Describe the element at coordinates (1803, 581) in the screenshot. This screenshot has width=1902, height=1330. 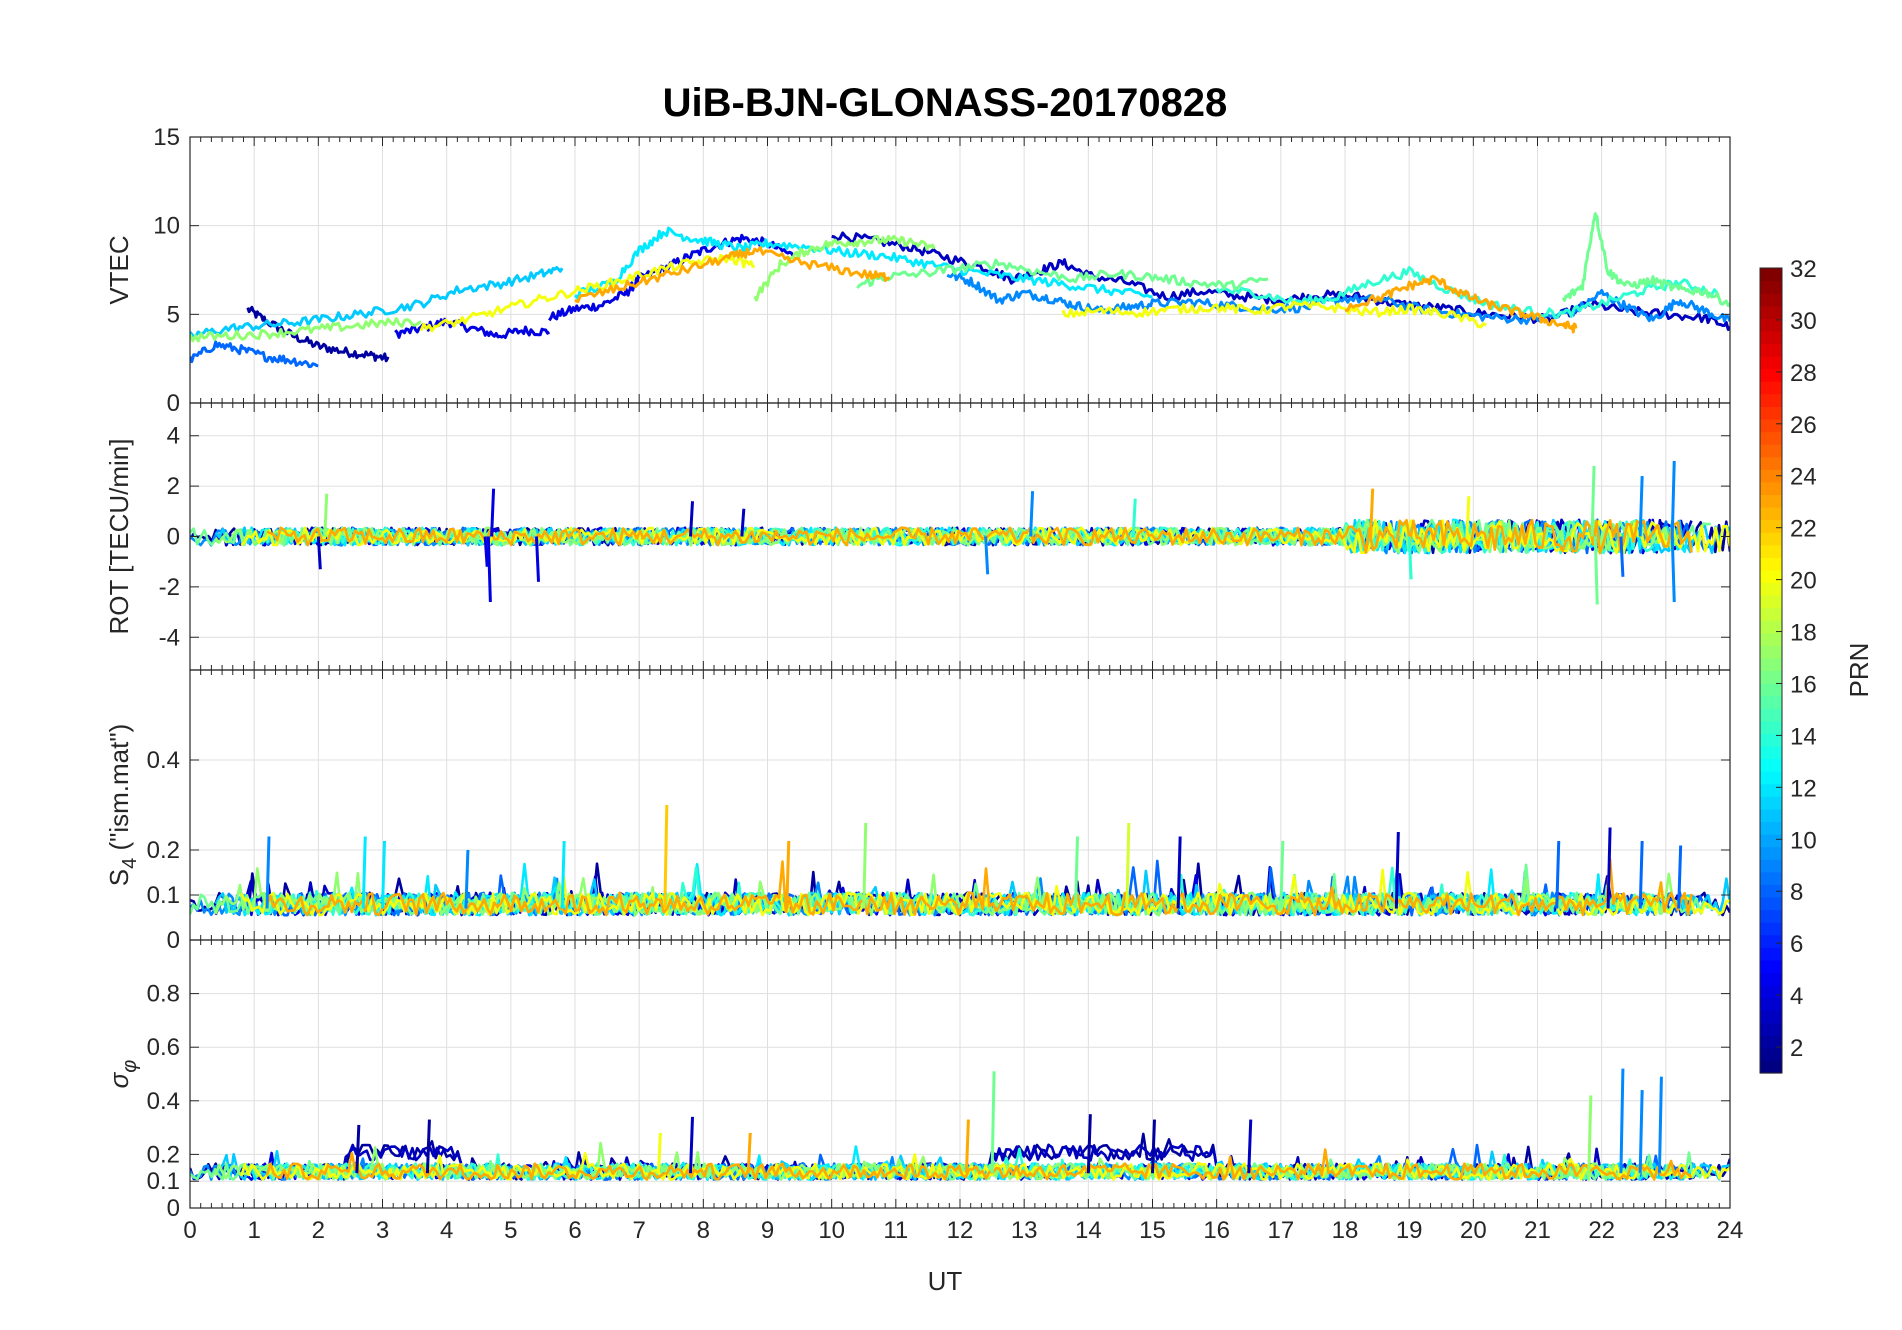
I see `colorbar-tick-label: 20` at that location.